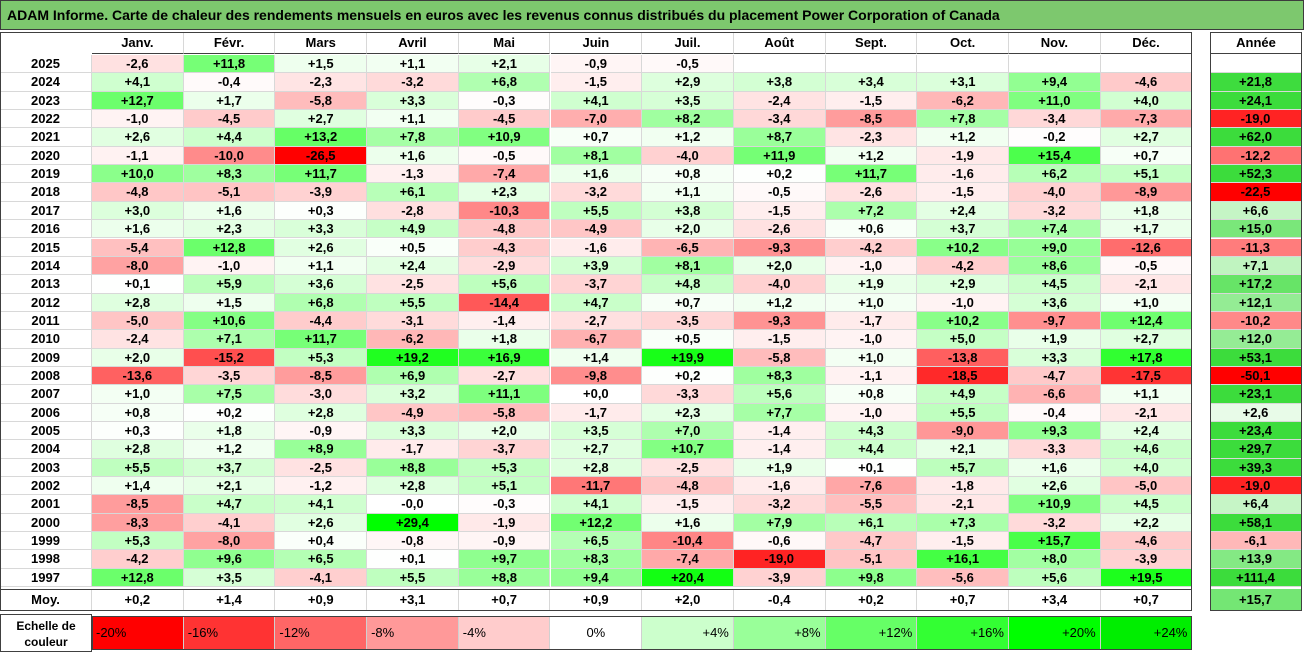  What do you see at coordinates (779, 578) in the screenshot?
I see `heatmap-cell: -3,9` at bounding box center [779, 578].